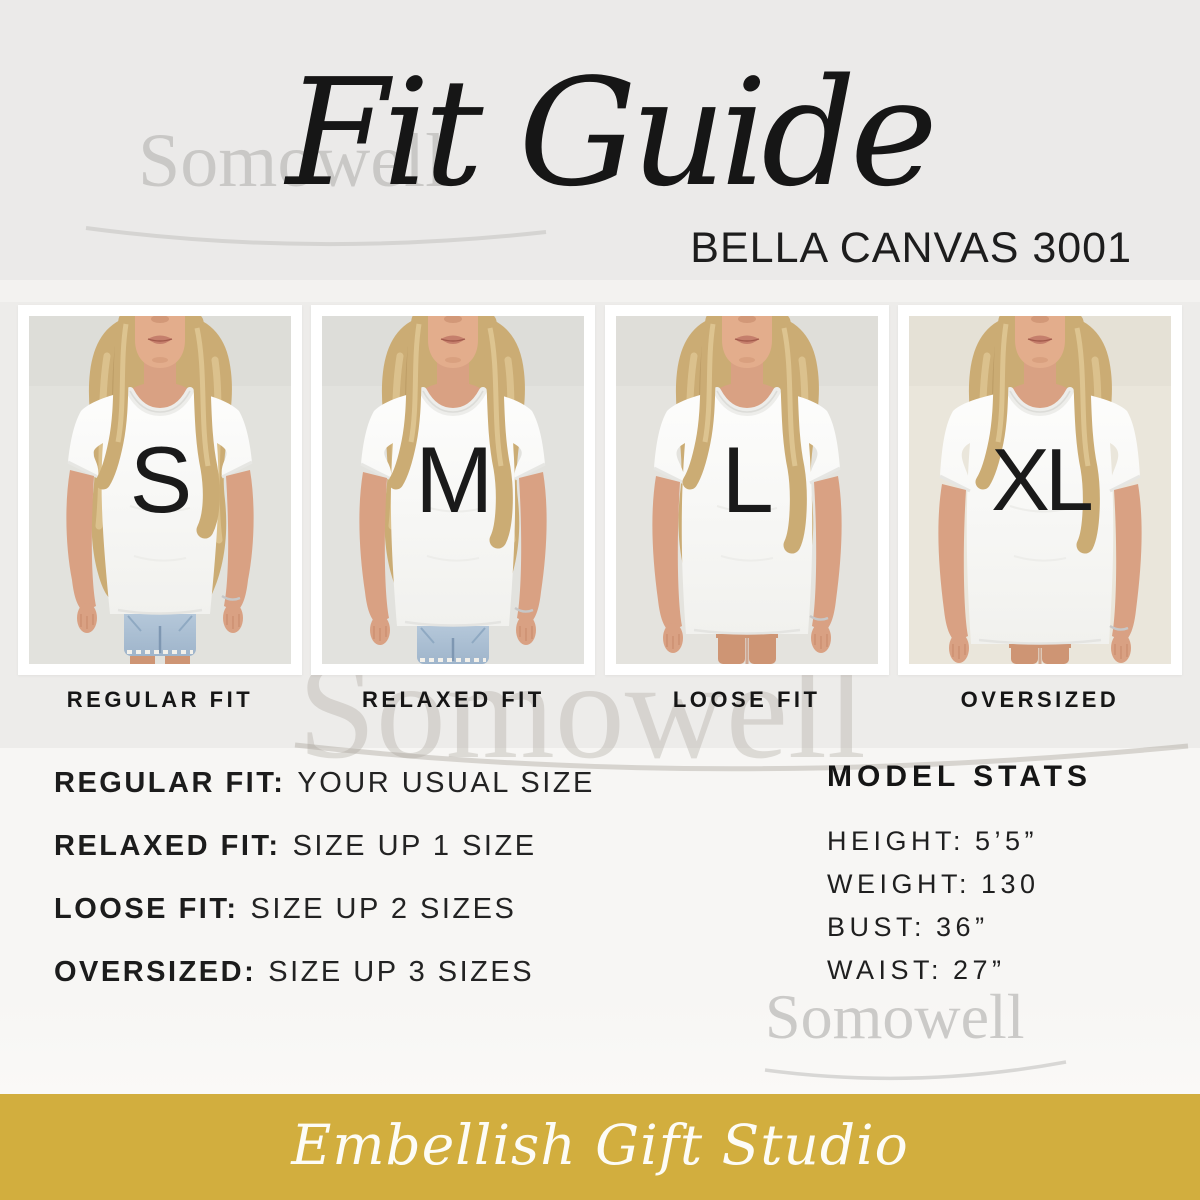 This screenshot has height=1200, width=1200. What do you see at coordinates (933, 884) in the screenshot?
I see `stat-weight: WEIGHT: 130` at bounding box center [933, 884].